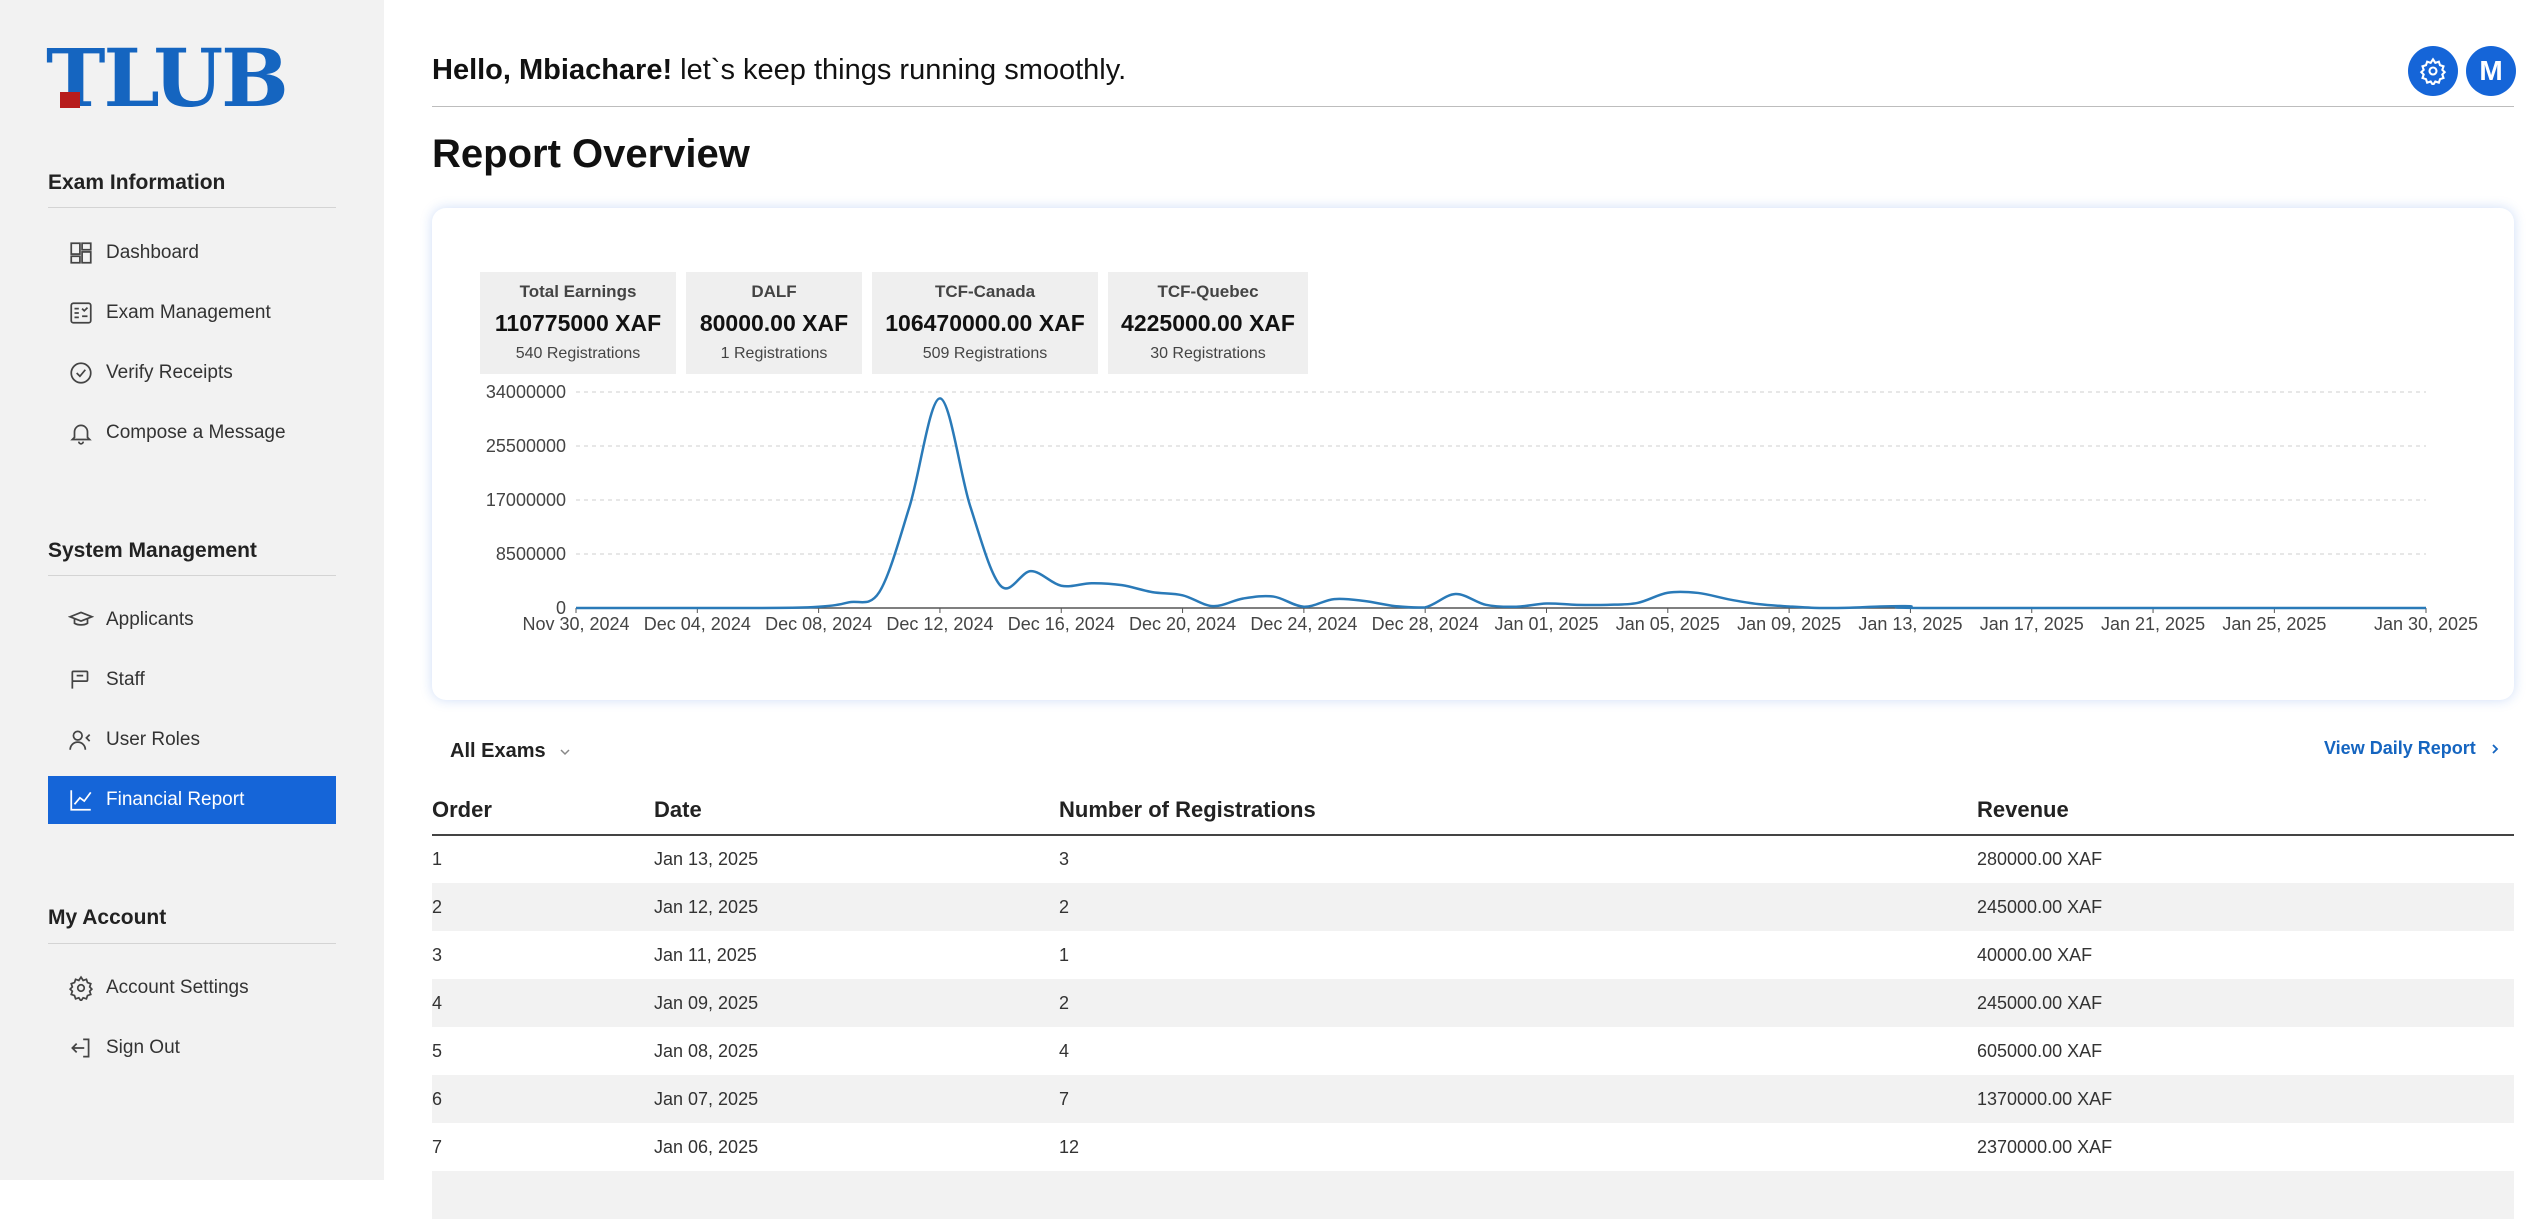 Image resolution: width=2530 pixels, height=1219 pixels. I want to click on sidebar-item-applicants: Applicants, so click(192, 620).